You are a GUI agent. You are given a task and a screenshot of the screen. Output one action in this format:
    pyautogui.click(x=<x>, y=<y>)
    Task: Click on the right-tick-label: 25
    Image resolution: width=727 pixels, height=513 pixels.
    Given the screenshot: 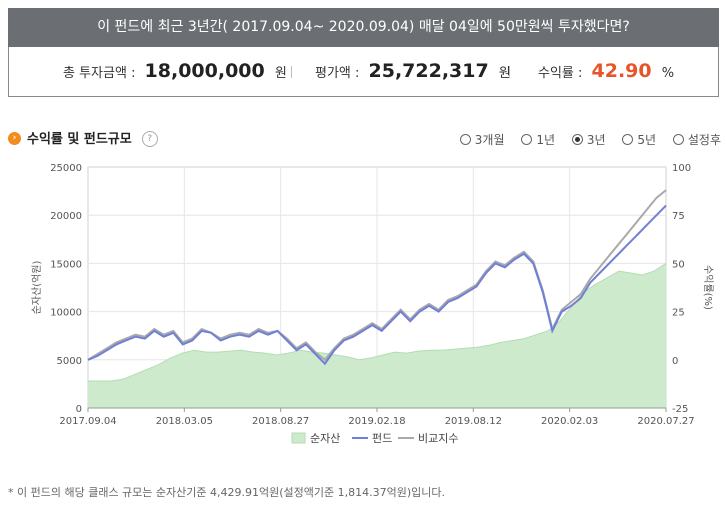 What is the action you would take?
    pyautogui.click(x=678, y=313)
    